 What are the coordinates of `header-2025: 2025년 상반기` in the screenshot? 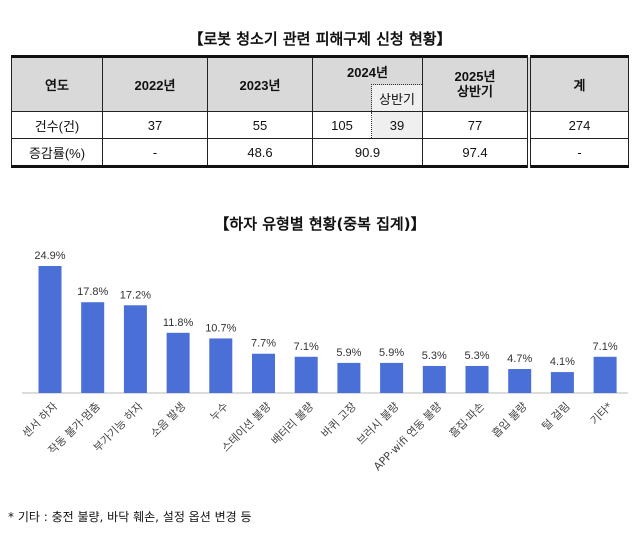 It's located at (476, 84).